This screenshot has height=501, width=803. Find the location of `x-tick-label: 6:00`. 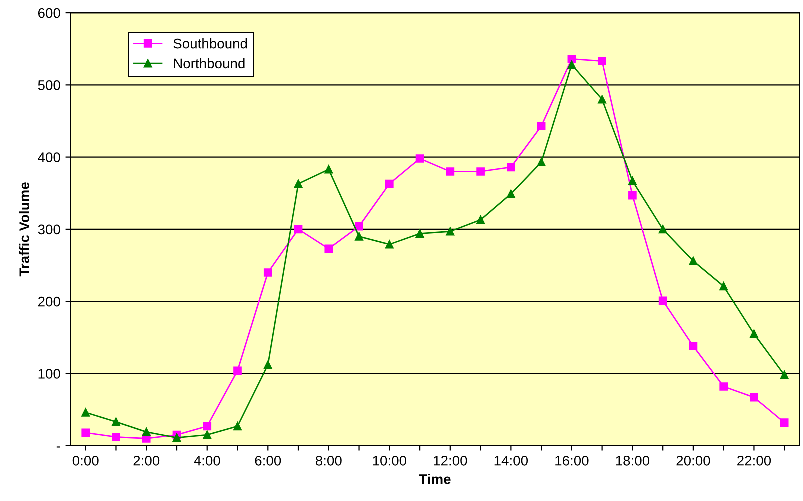

x-tick-label: 6:00 is located at coordinates (268, 461).